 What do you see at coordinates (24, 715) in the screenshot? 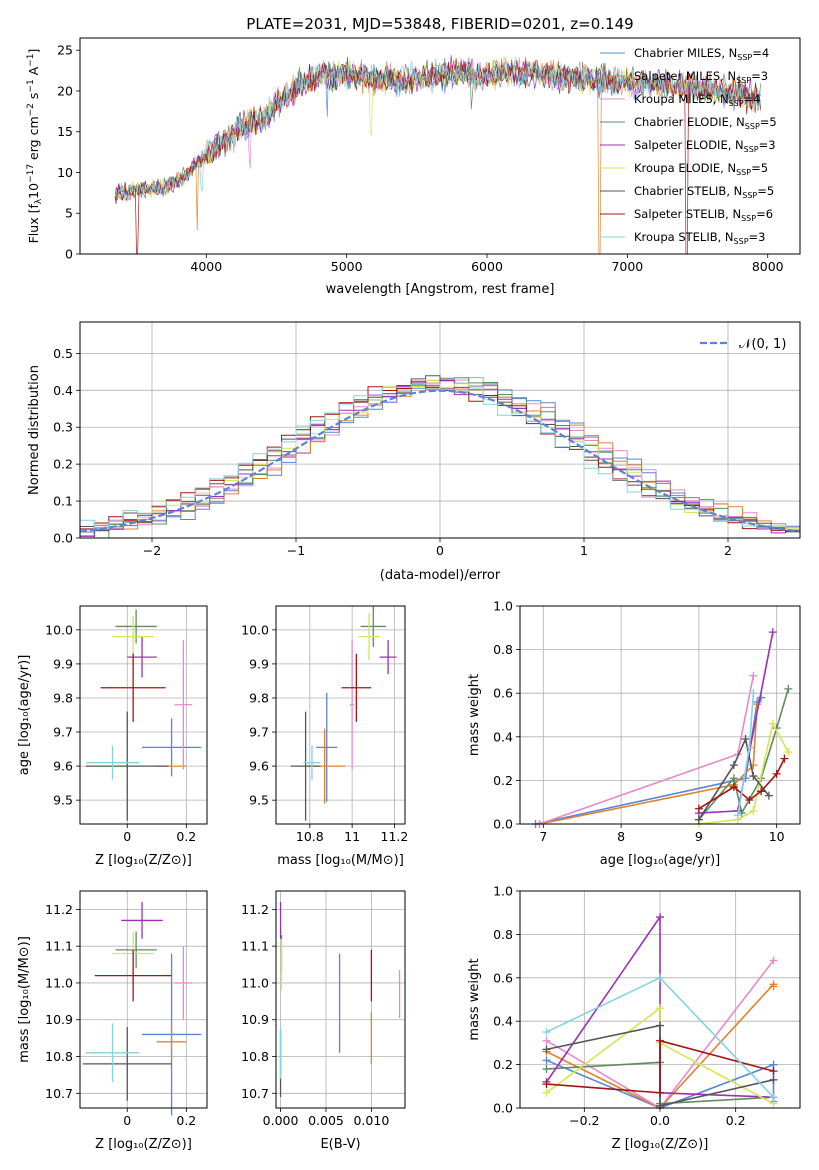
I see `age-vs-Z-ylabel: age [log₁₀(age/yr)]` at bounding box center [24, 715].